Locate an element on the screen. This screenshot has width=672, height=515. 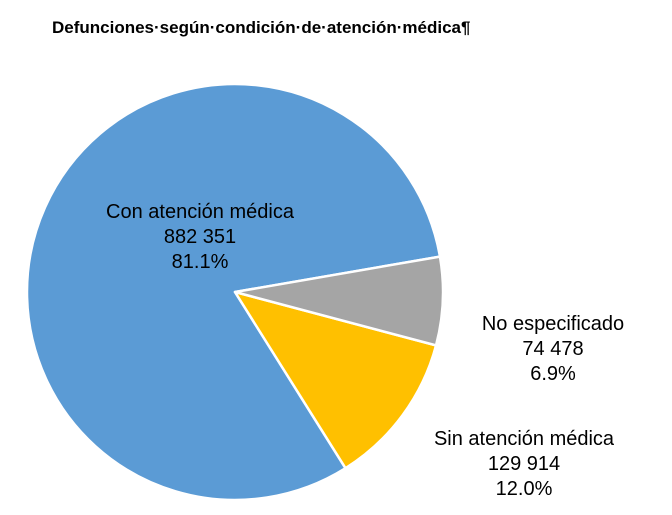
data-label-percent: 12.0% is located at coordinates (524, 489).